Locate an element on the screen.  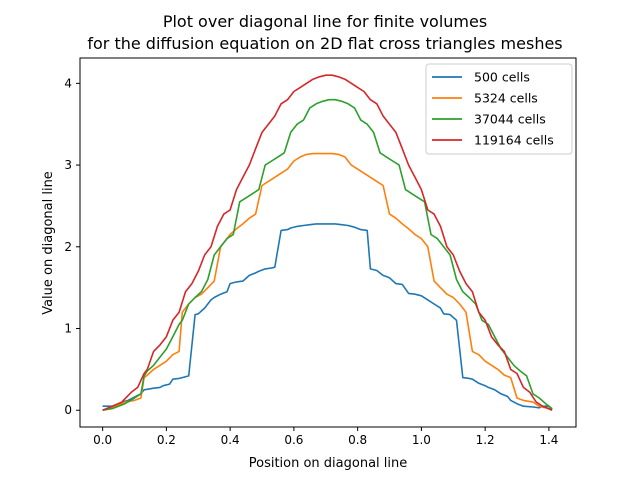
legend-frame is located at coordinates (499, 109).